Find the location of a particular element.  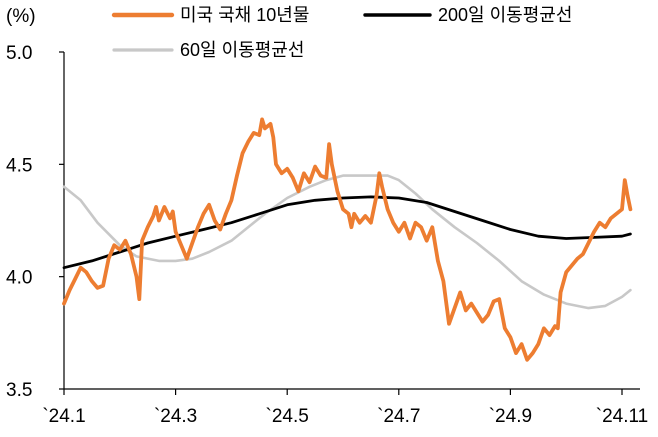

y-tick-labels: 5.0 4.5 4.0 3.5 is located at coordinates (19, 222).